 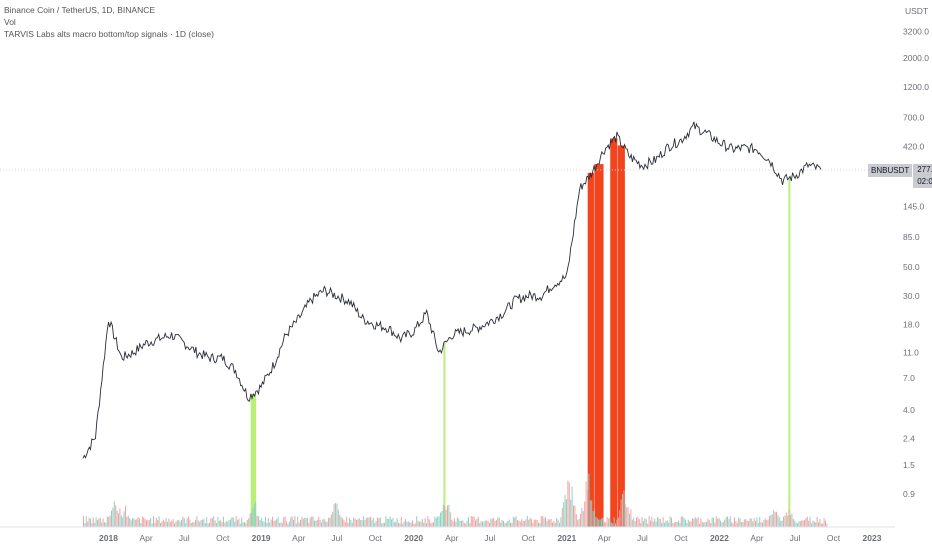 I want to click on x-tick-label: Apr, so click(x=145, y=538).